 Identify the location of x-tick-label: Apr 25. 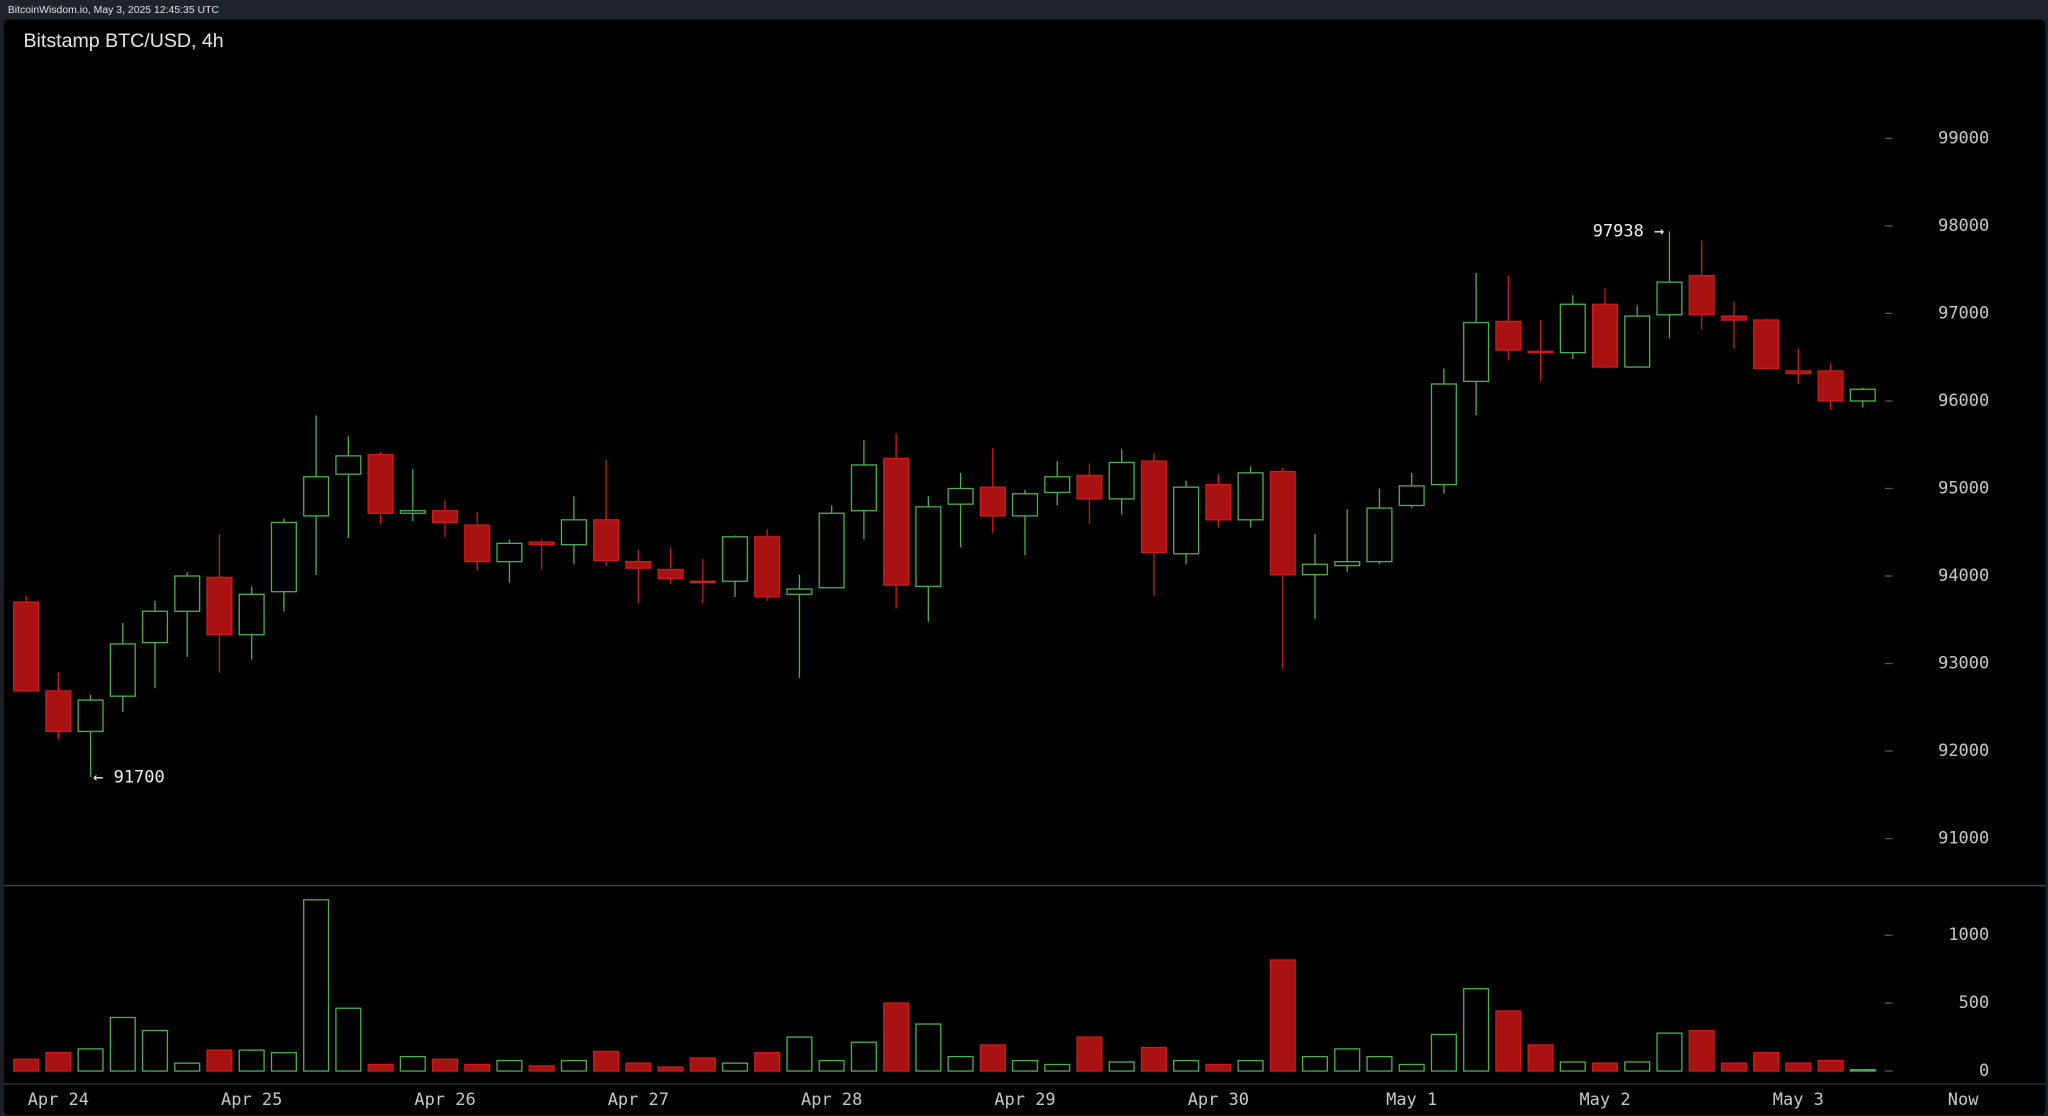
(251, 1100).